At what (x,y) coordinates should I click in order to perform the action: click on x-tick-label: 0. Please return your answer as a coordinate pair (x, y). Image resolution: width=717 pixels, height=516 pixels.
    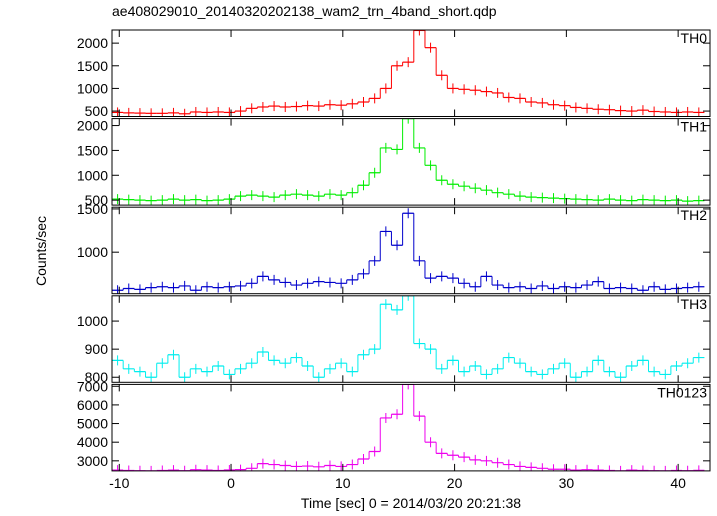
    Looking at the image, I should click on (231, 483).